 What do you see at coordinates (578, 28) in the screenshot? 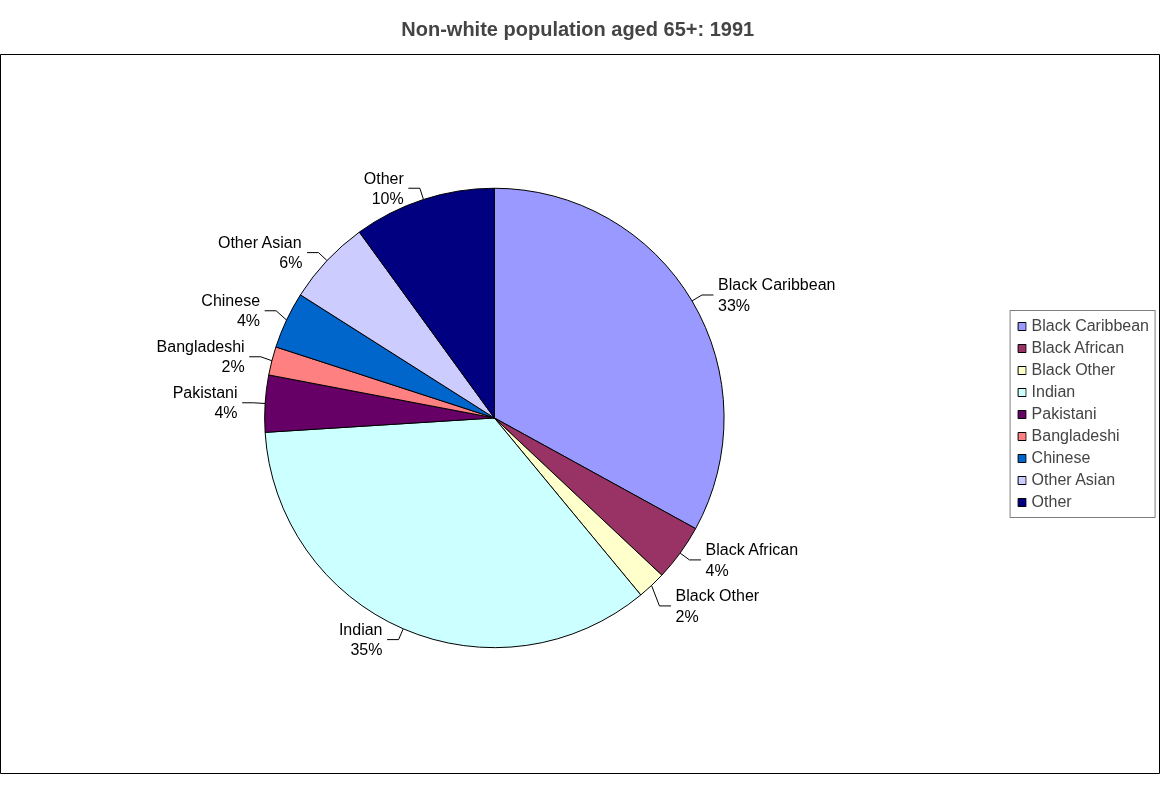
I see `chart-title: Non-white population aged 65+: 1991` at bounding box center [578, 28].